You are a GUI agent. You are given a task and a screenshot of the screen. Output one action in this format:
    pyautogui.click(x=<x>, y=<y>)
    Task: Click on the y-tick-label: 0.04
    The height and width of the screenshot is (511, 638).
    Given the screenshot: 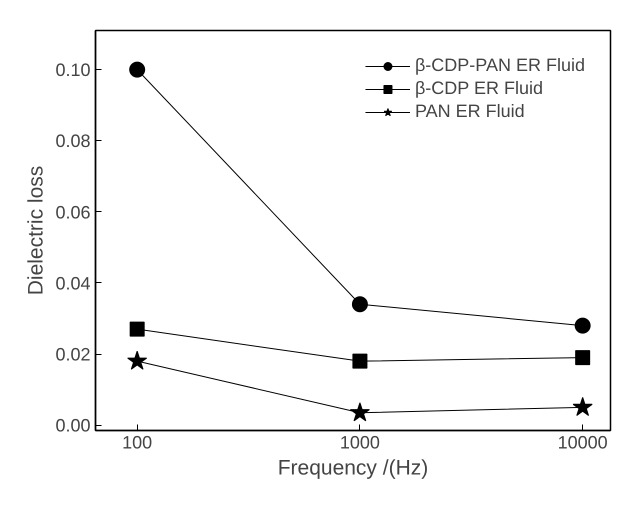 What is the action you would take?
    pyautogui.click(x=73, y=283)
    